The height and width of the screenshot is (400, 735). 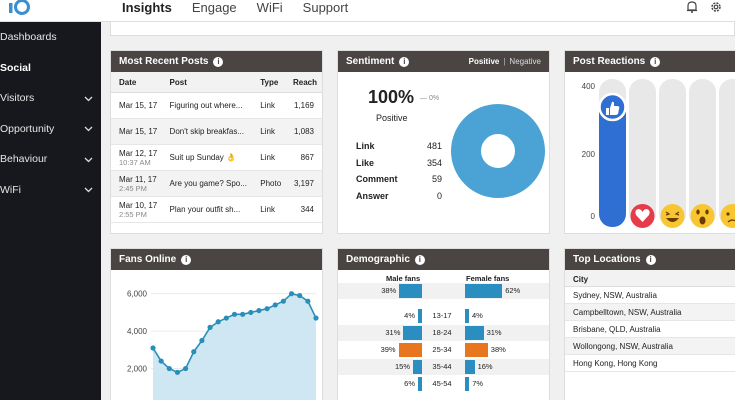 I want to click on table-header-row: Date Post Type Reach, so click(x=216, y=82).